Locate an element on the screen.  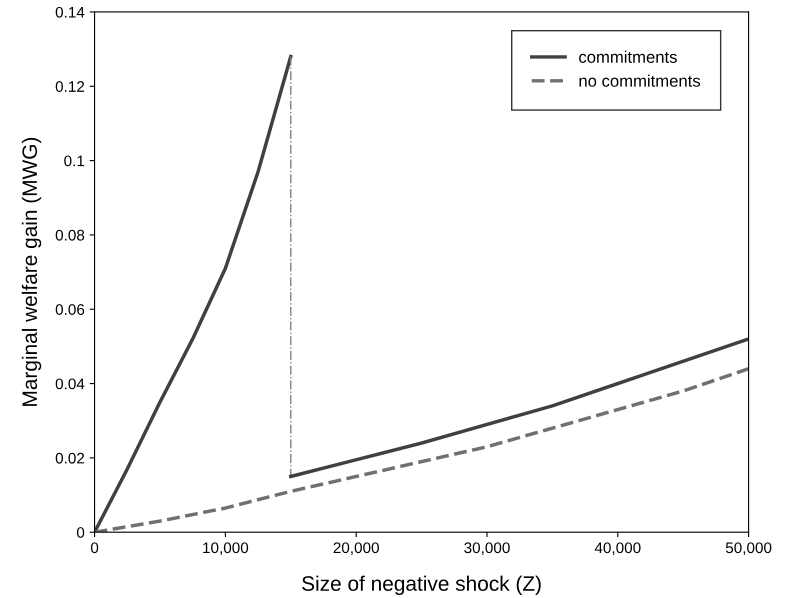
legend-label: commitments is located at coordinates (628, 56).